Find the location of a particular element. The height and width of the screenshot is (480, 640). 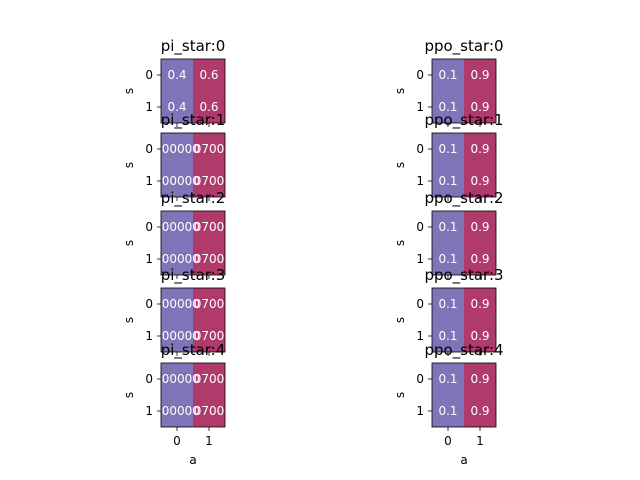

chart-9-cell-label-1-0: 0.1 is located at coordinates (447, 411).